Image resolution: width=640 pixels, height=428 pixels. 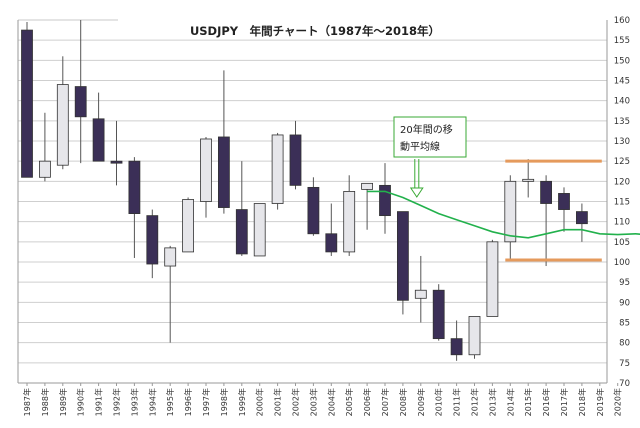 What do you see at coordinates (296, 402) in the screenshot?
I see `x-tick-label: 2002年` at bounding box center [296, 402].